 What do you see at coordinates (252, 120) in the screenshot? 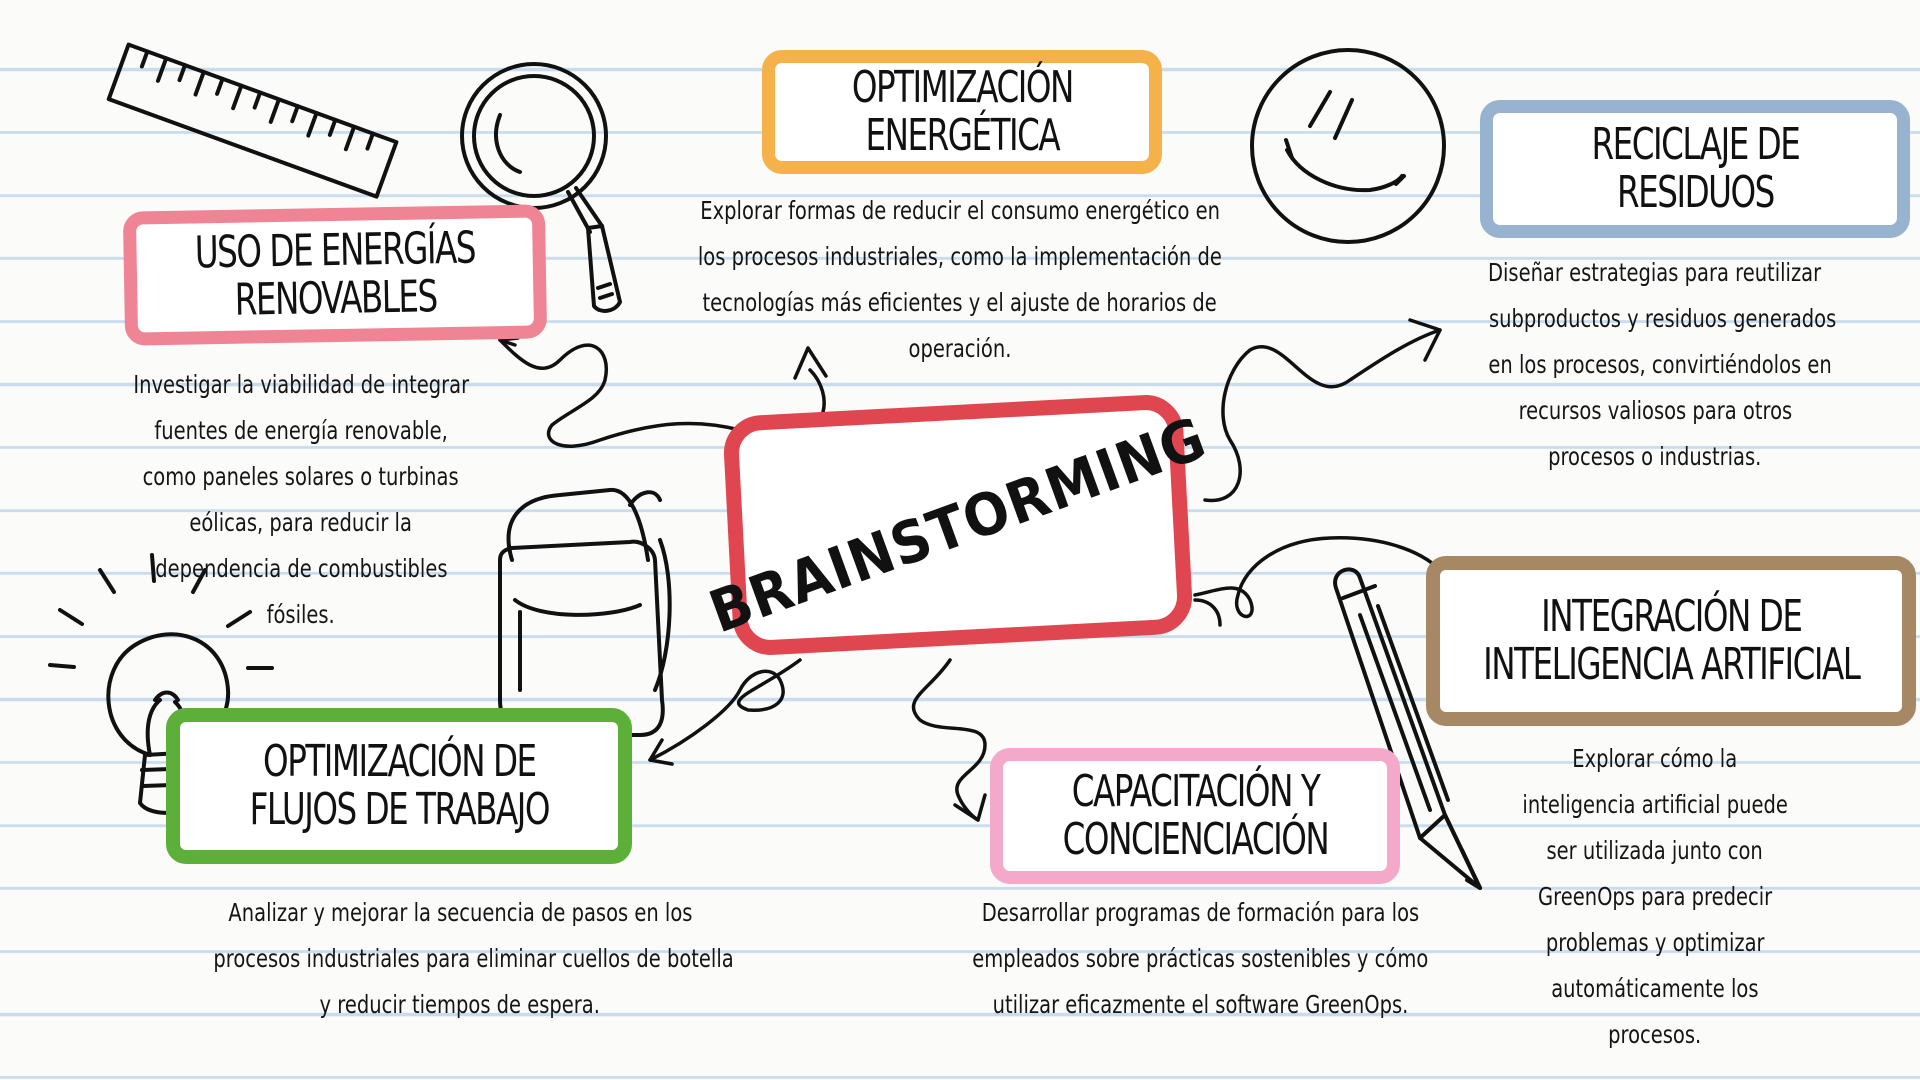
I see `ruler-icon` at bounding box center [252, 120].